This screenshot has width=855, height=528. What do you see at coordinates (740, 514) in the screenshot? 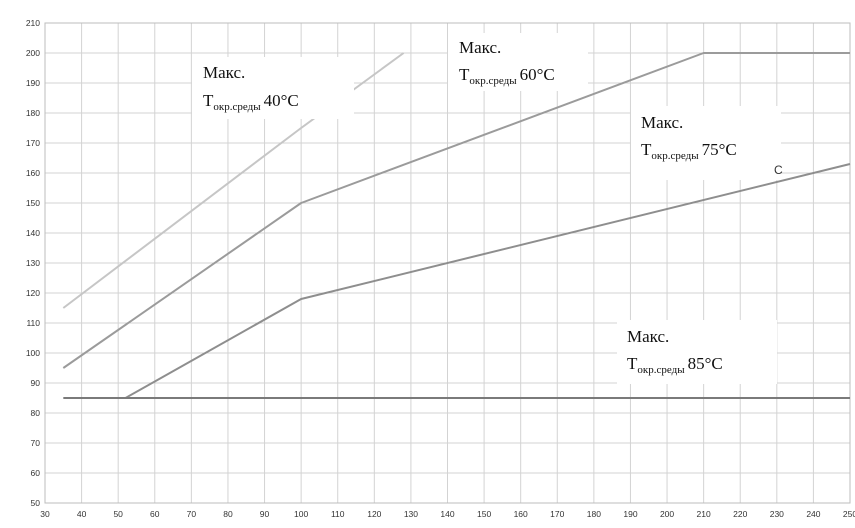
I see `x-tick-label: 220` at bounding box center [740, 514].